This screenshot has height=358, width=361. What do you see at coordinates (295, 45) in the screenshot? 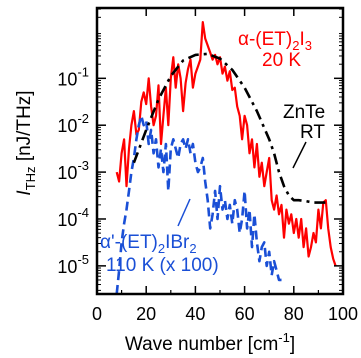
I see `annotation-red-sub1: 2` at bounding box center [295, 45].